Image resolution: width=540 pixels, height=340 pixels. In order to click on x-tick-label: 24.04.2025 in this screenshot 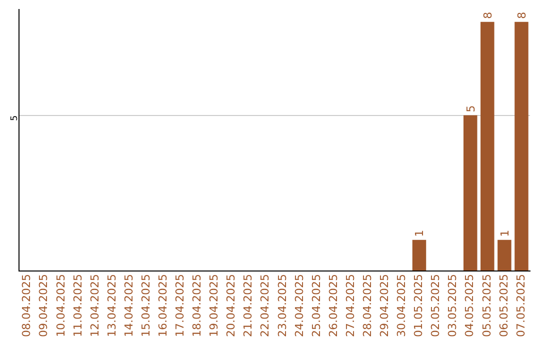, I will do `click(299, 306)`.